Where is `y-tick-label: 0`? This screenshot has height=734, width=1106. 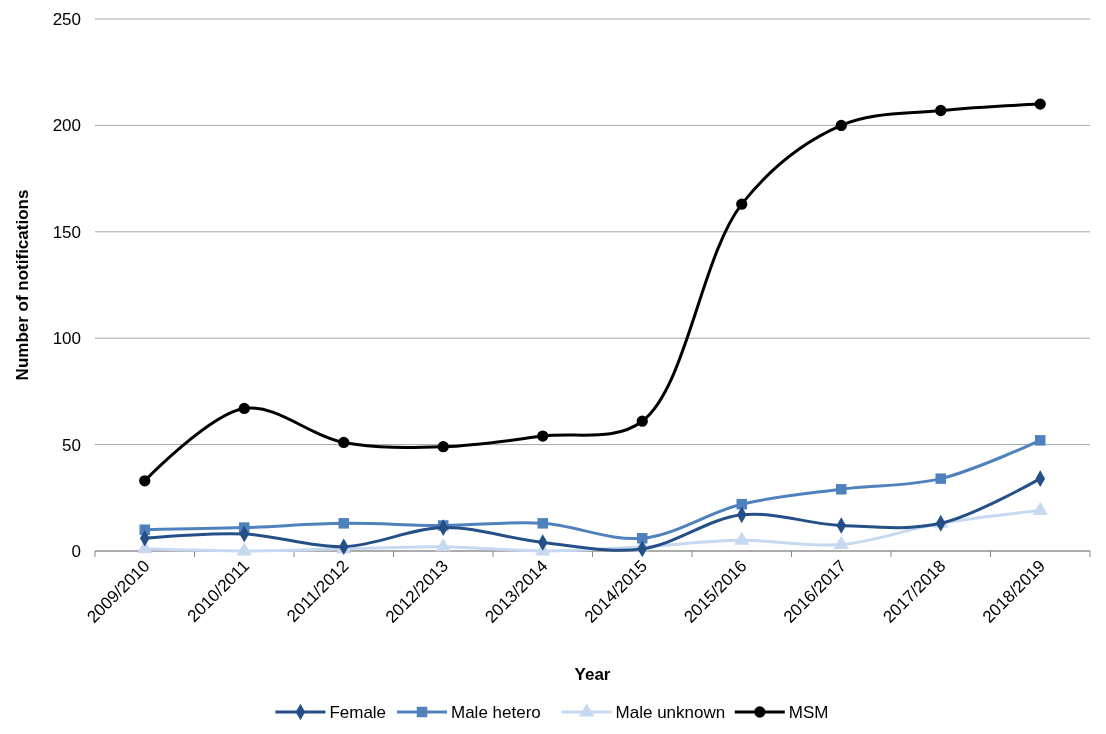 y-tick-label: 0 is located at coordinates (76, 551).